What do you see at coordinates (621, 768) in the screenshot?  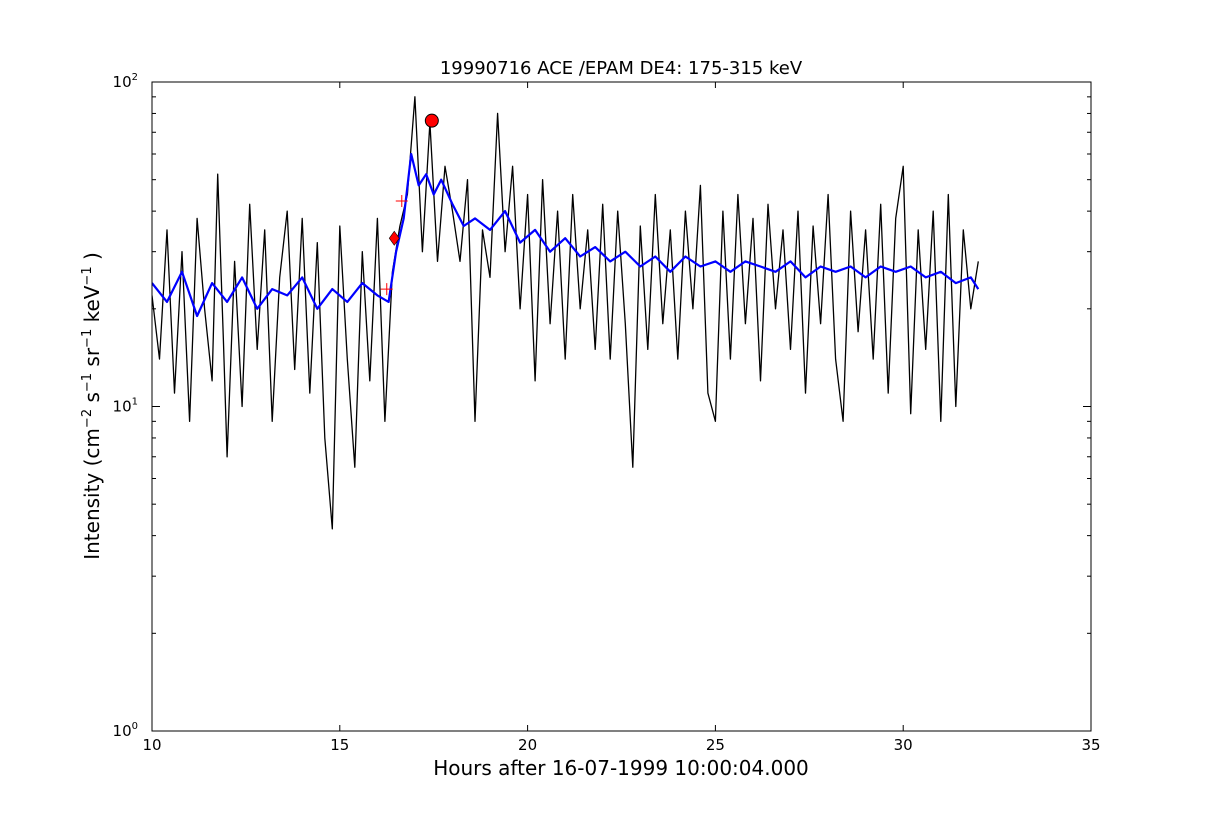 I see `x-axis-label: Hours after 16-07-1999 10:00:04.000` at bounding box center [621, 768].